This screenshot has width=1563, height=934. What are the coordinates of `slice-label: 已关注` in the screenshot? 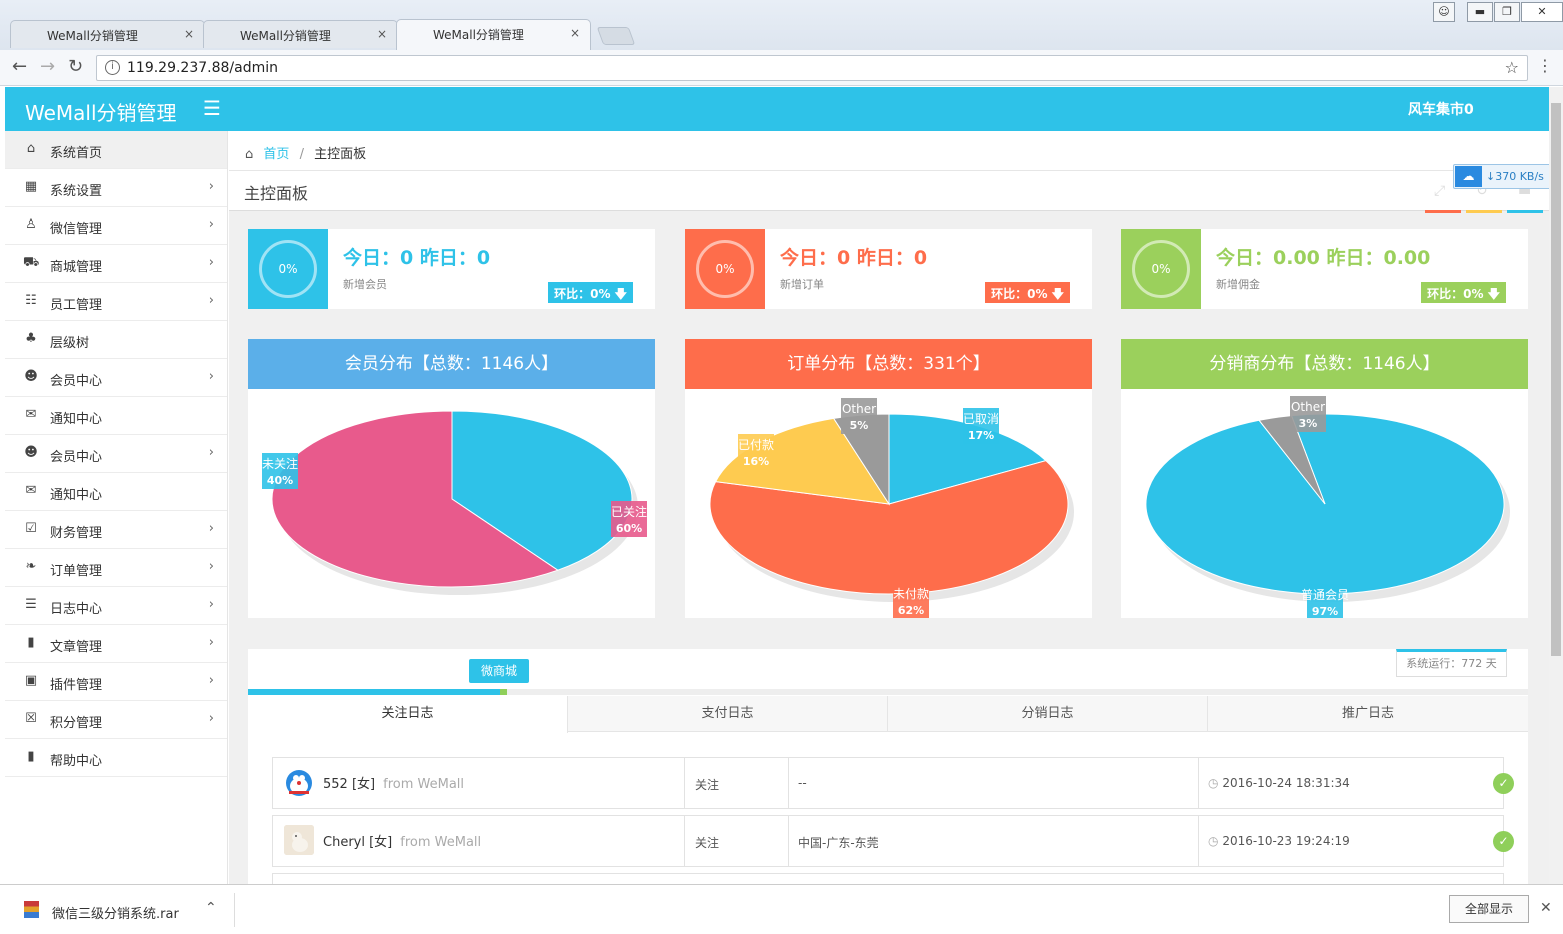 It's located at (629, 511).